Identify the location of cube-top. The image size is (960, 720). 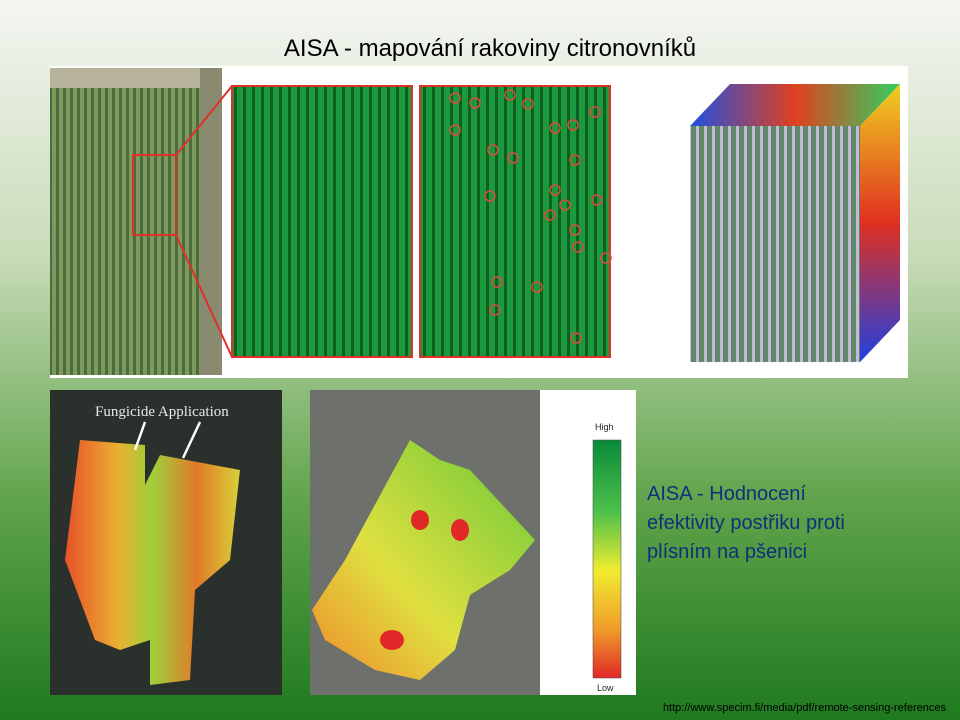
(795, 105).